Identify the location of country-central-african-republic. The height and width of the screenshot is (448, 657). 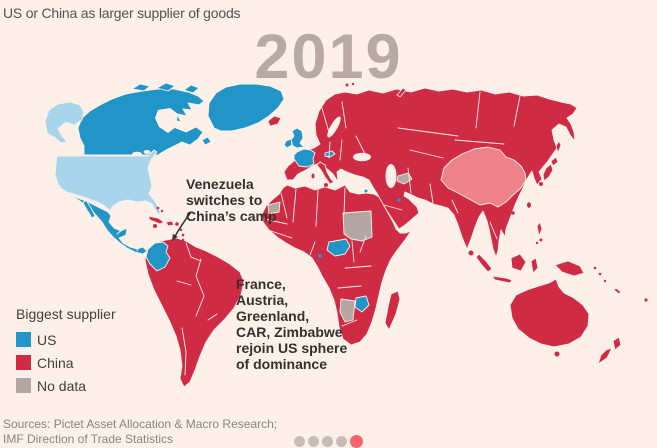
(338, 247).